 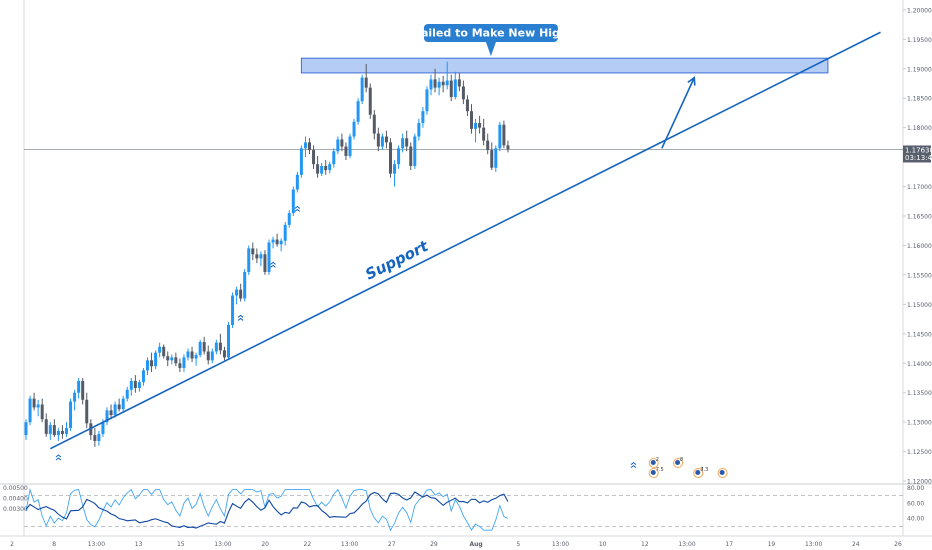 What do you see at coordinates (265, 544) in the screenshot?
I see `time-tick-label: 20` at bounding box center [265, 544].